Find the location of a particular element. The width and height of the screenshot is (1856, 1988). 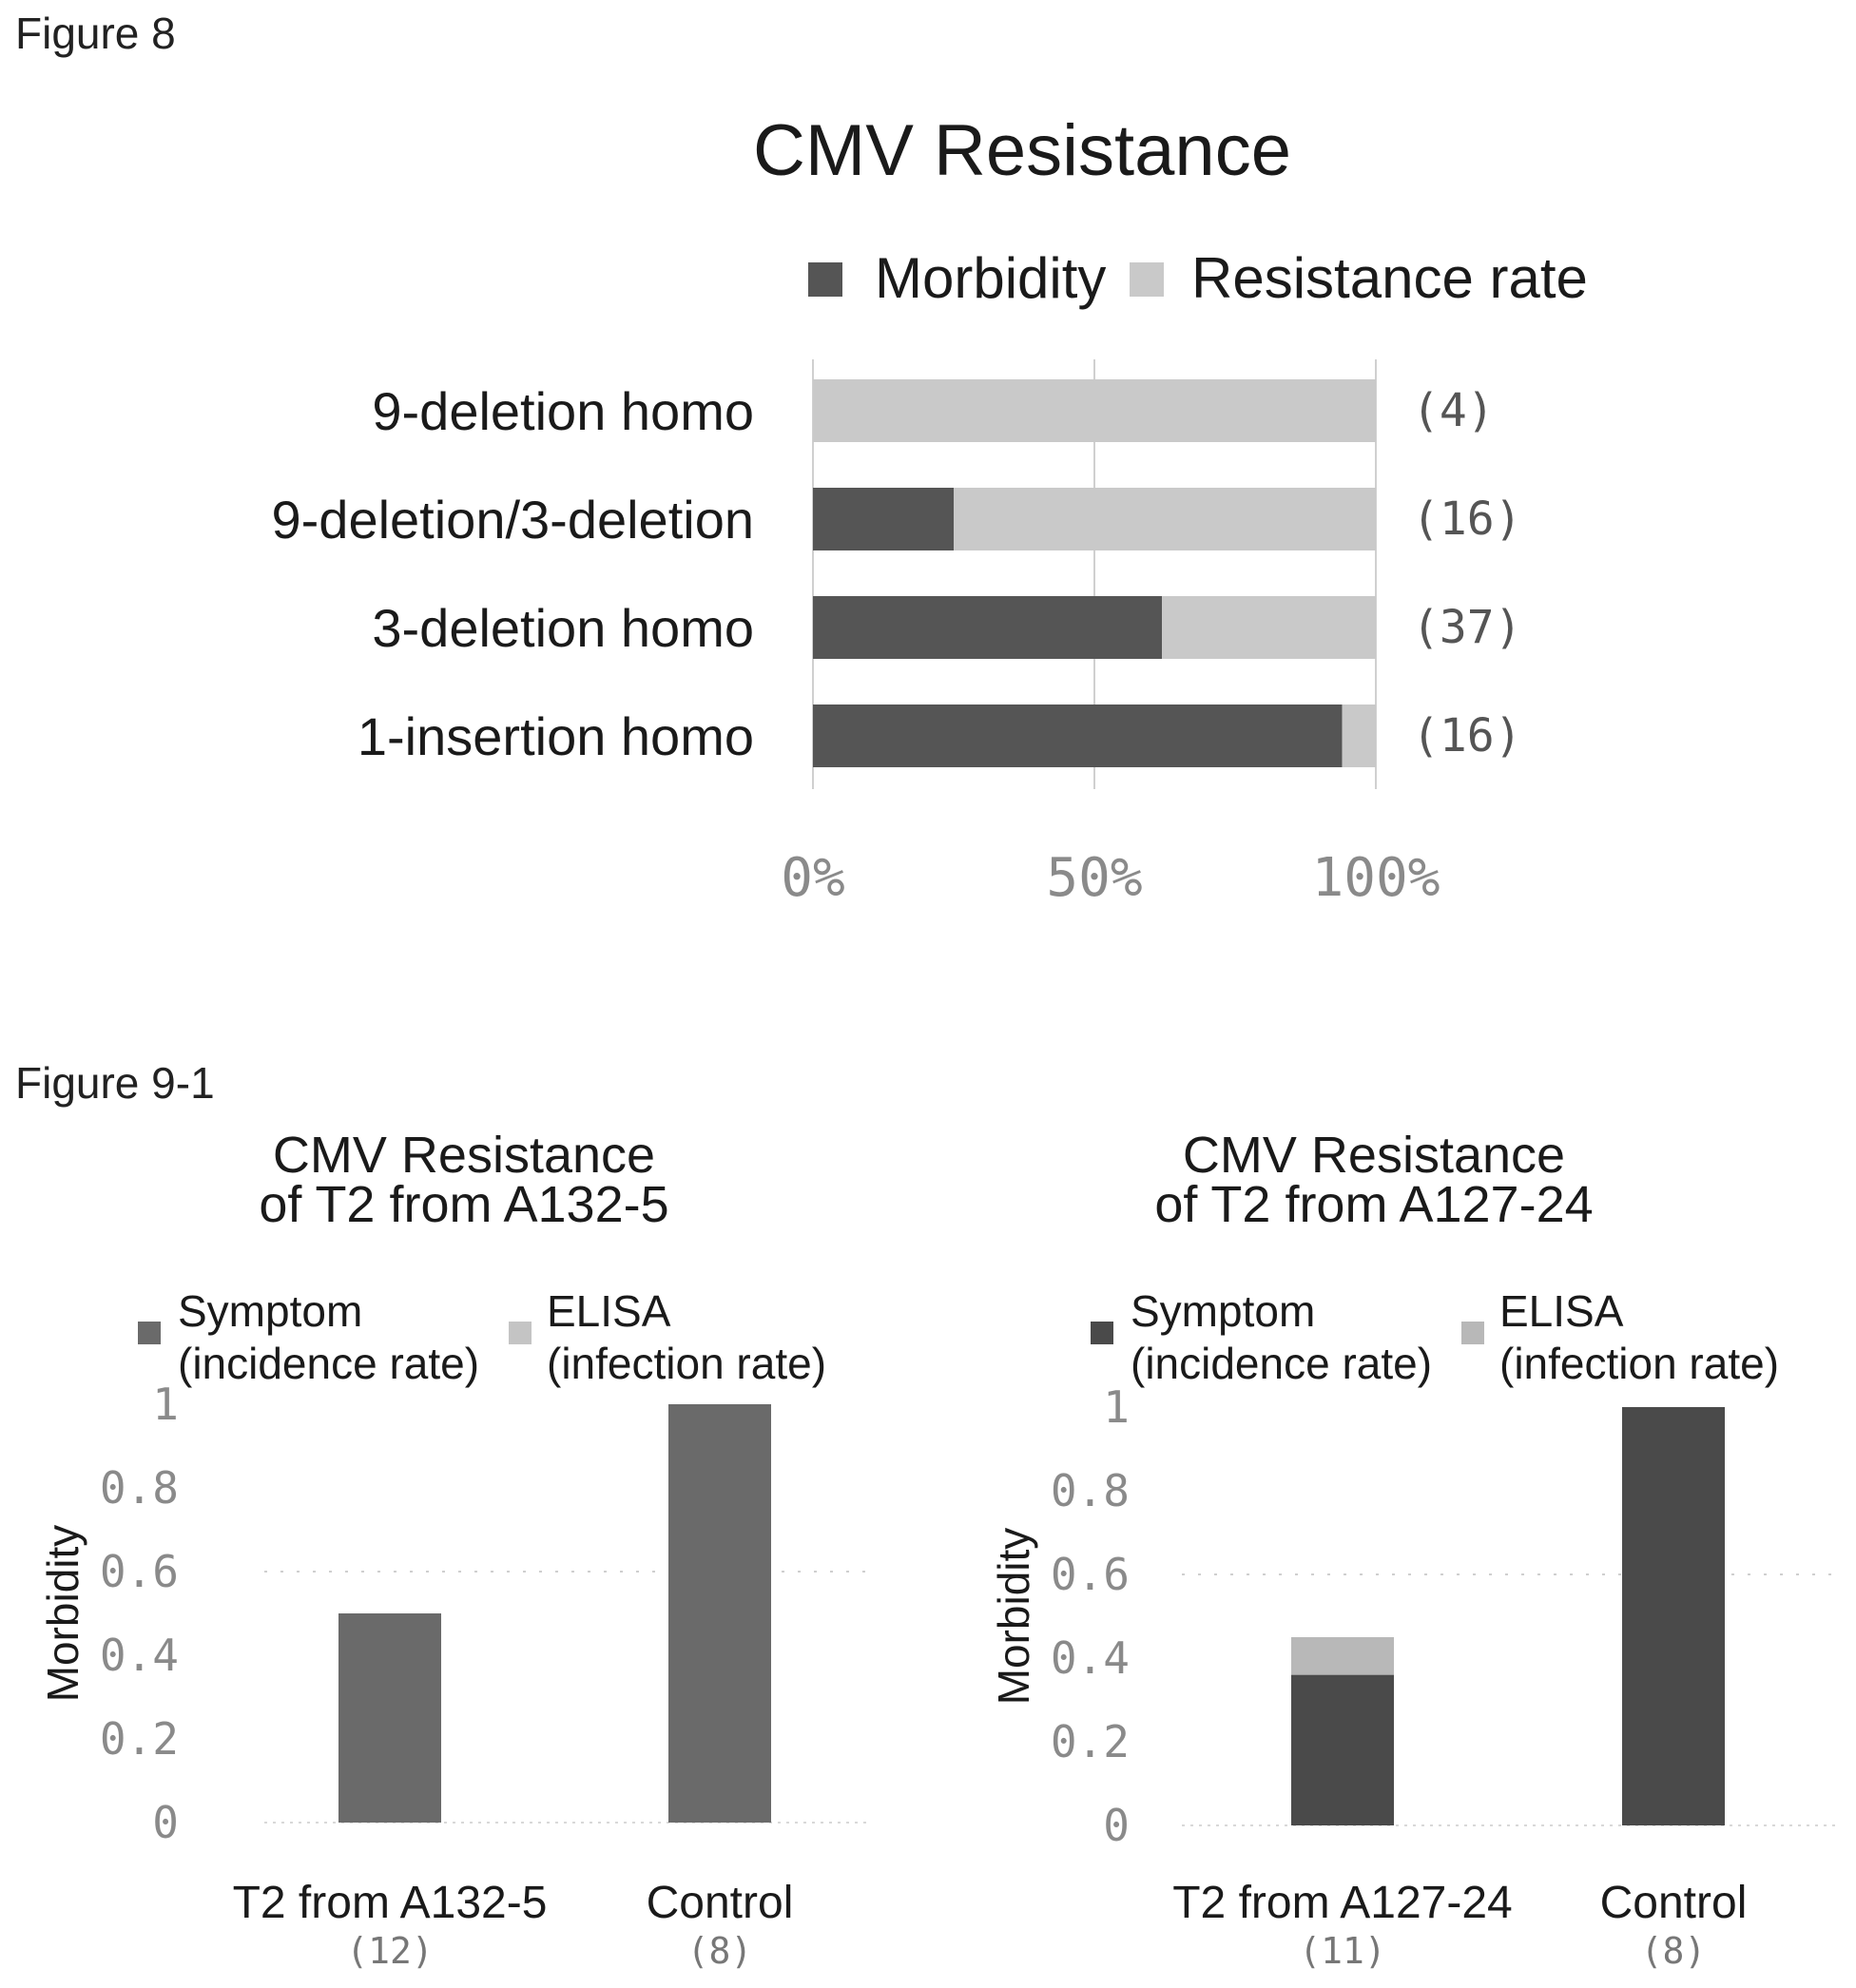

x-tick-label: 100% is located at coordinates (1376, 878).